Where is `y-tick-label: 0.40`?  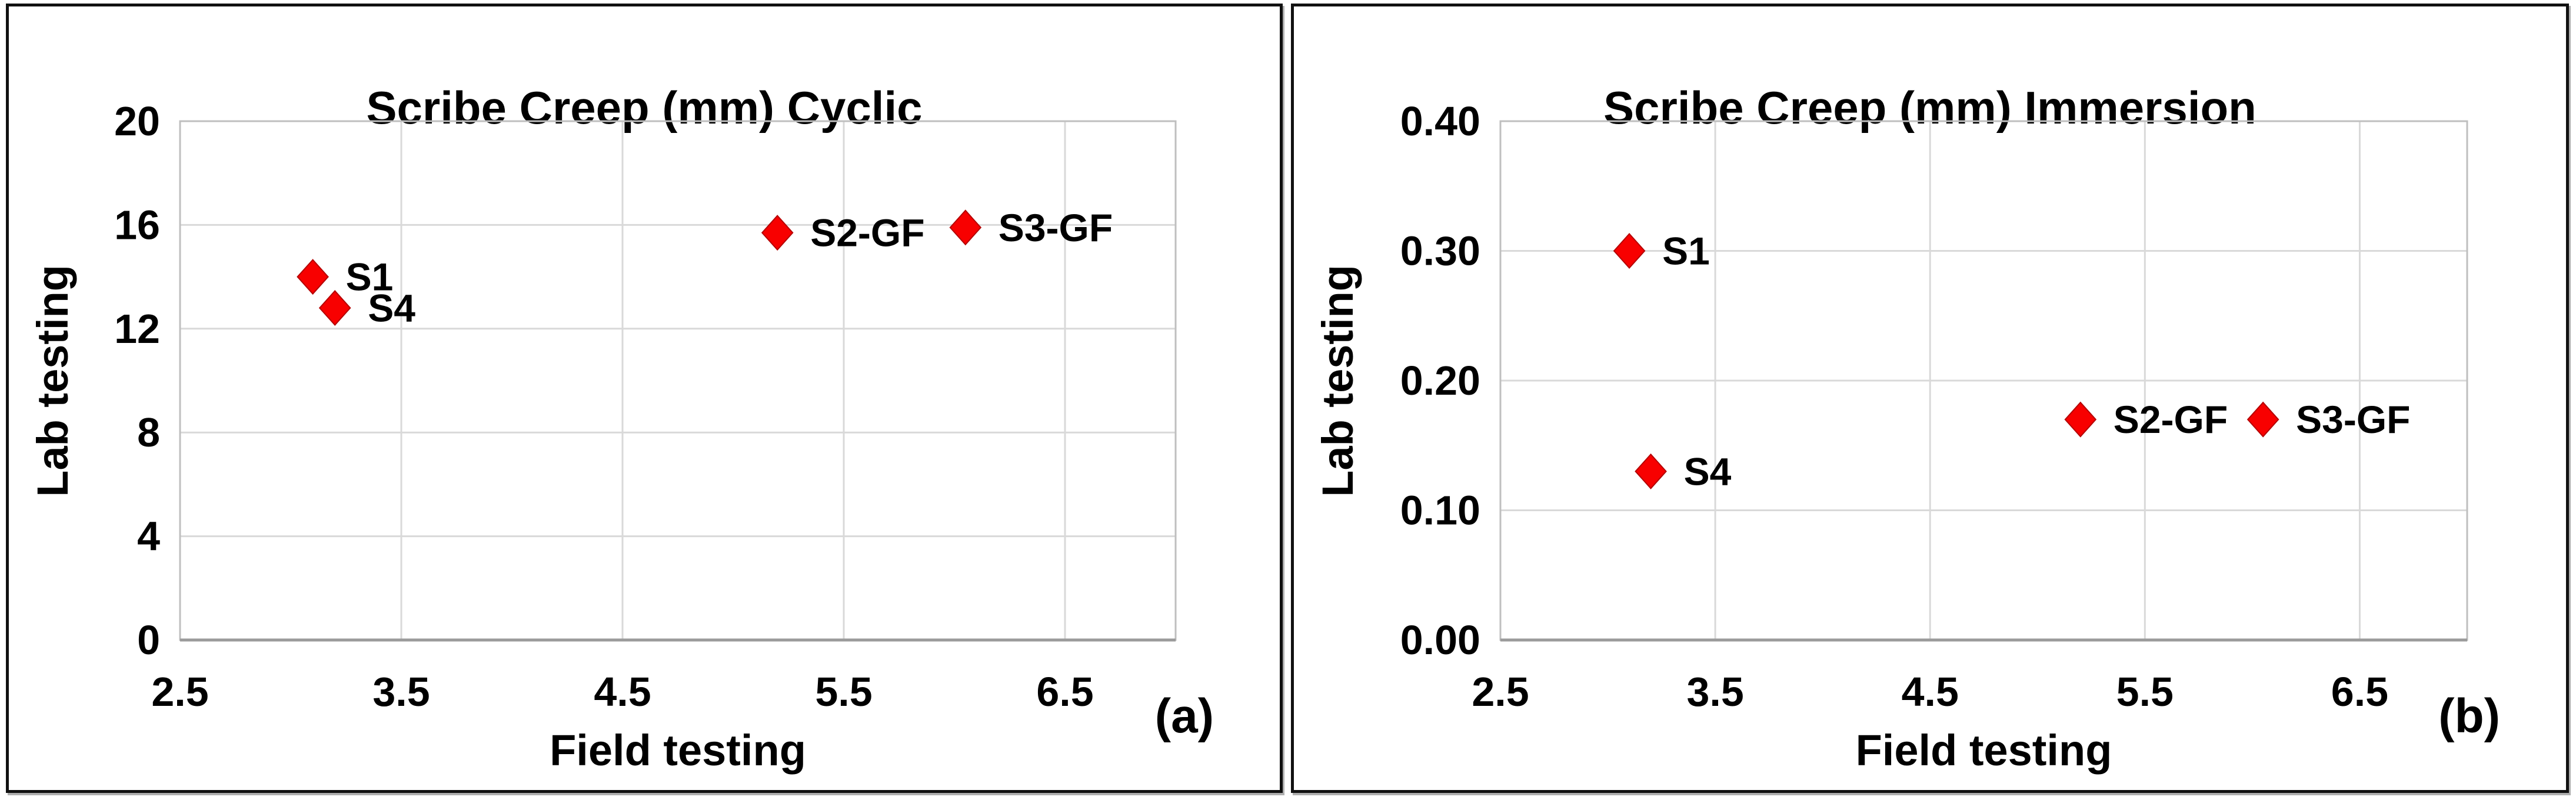
y-tick-label: 0.40 is located at coordinates (1440, 121).